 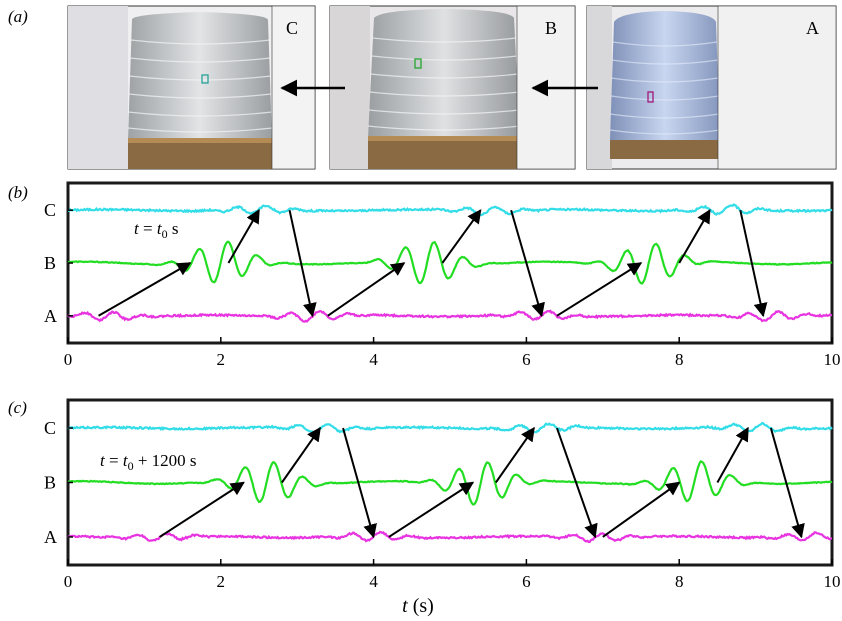 I want to click on x-axis-label-var: t, so click(x=405, y=606).